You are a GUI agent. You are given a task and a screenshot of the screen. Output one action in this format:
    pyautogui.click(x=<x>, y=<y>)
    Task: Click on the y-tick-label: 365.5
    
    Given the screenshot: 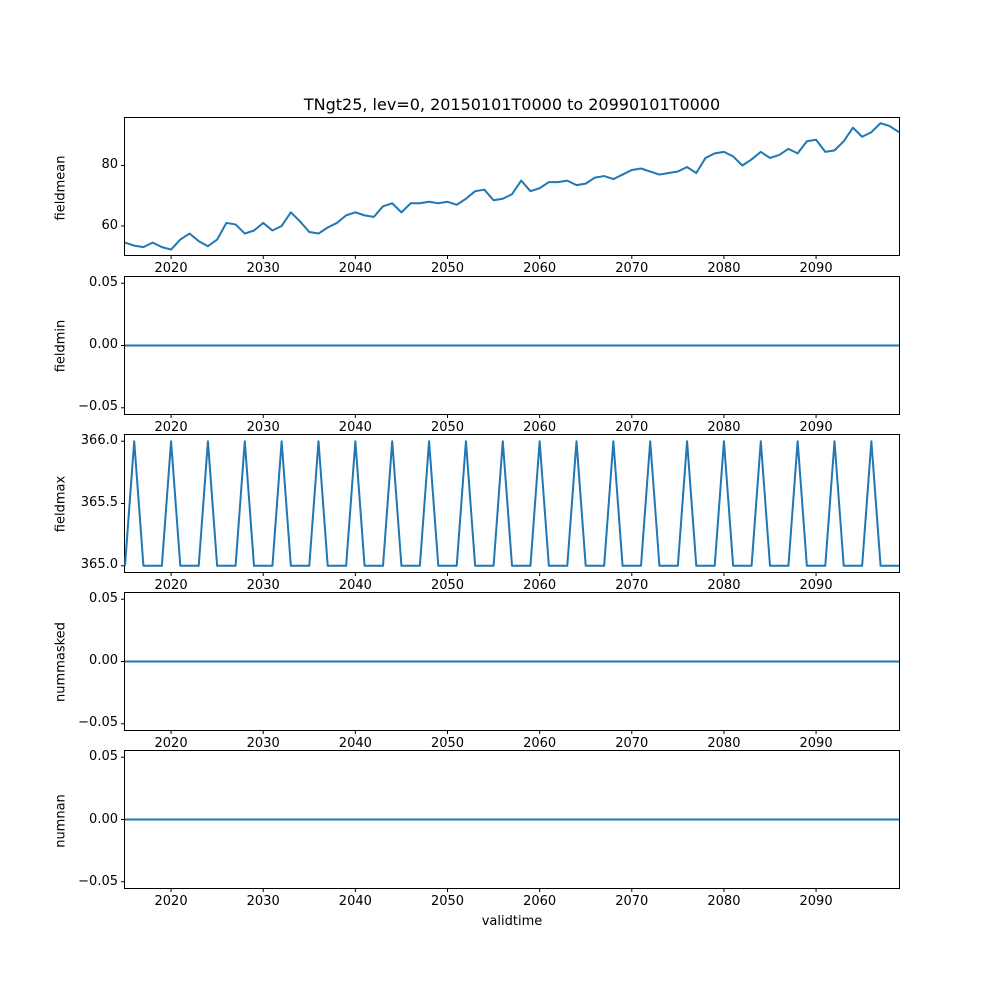 What is the action you would take?
    pyautogui.click(x=99, y=502)
    